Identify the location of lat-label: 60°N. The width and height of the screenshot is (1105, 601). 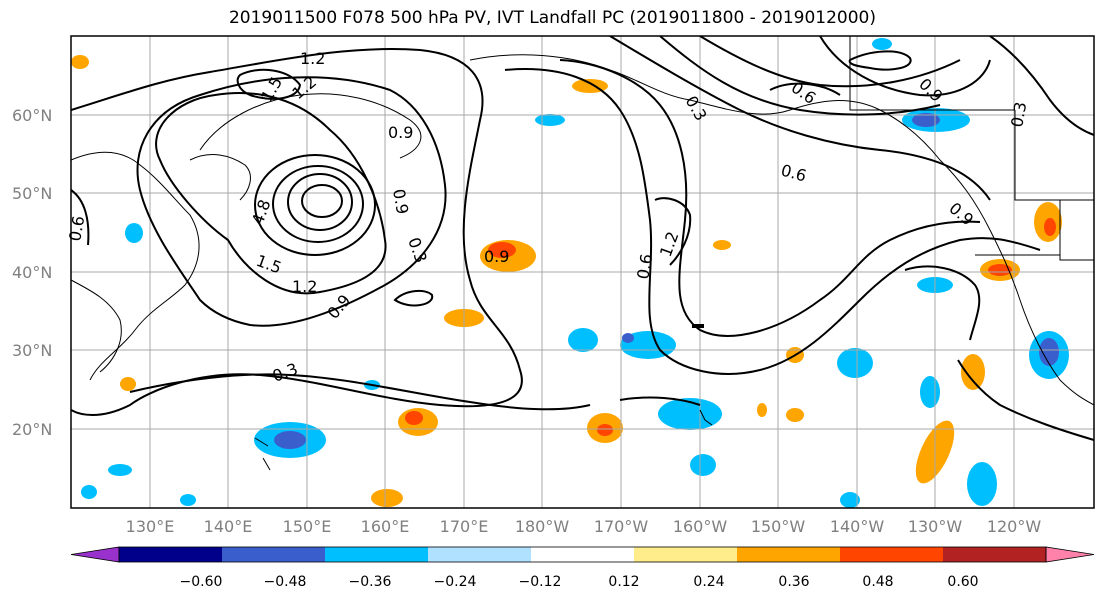
(32, 115).